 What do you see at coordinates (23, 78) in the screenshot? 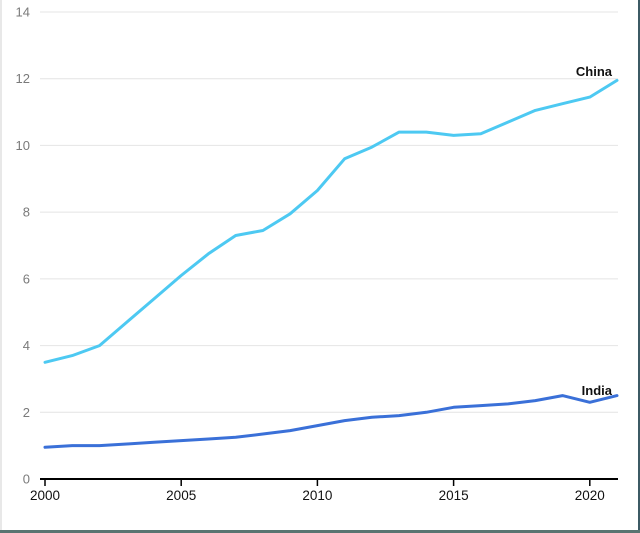
I see `y-tick-label-12: 12` at bounding box center [23, 78].